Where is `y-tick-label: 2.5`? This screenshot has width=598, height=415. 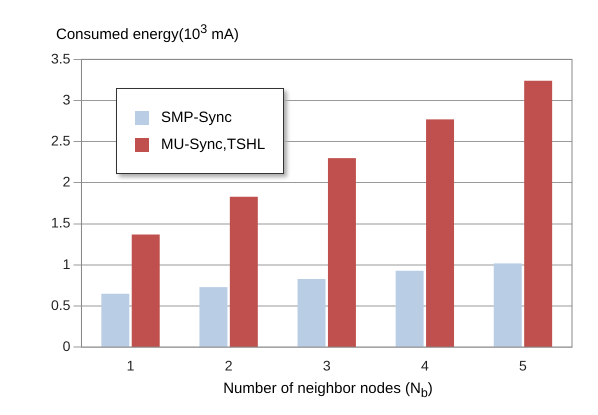
y-tick-label: 2.5 is located at coordinates (60, 140).